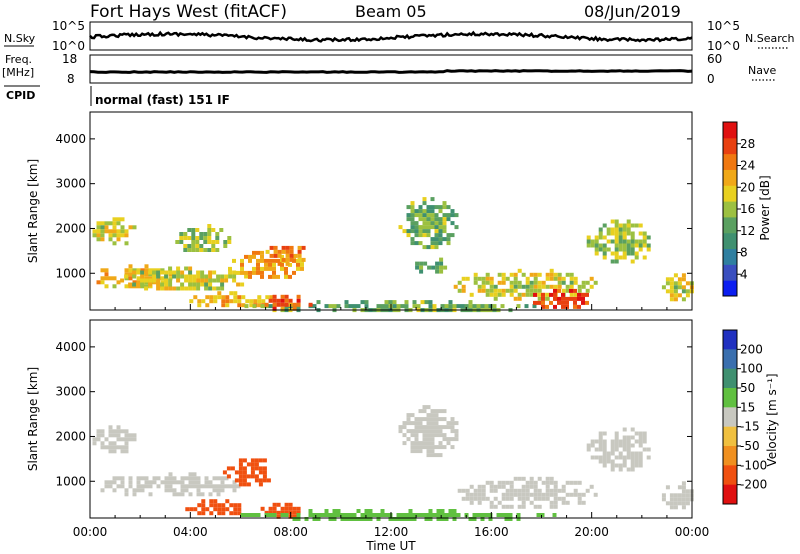 The image size is (800, 554). What do you see at coordinates (747, 144) in the screenshot?
I see `colorbar-tick-label: 28` at bounding box center [747, 144].